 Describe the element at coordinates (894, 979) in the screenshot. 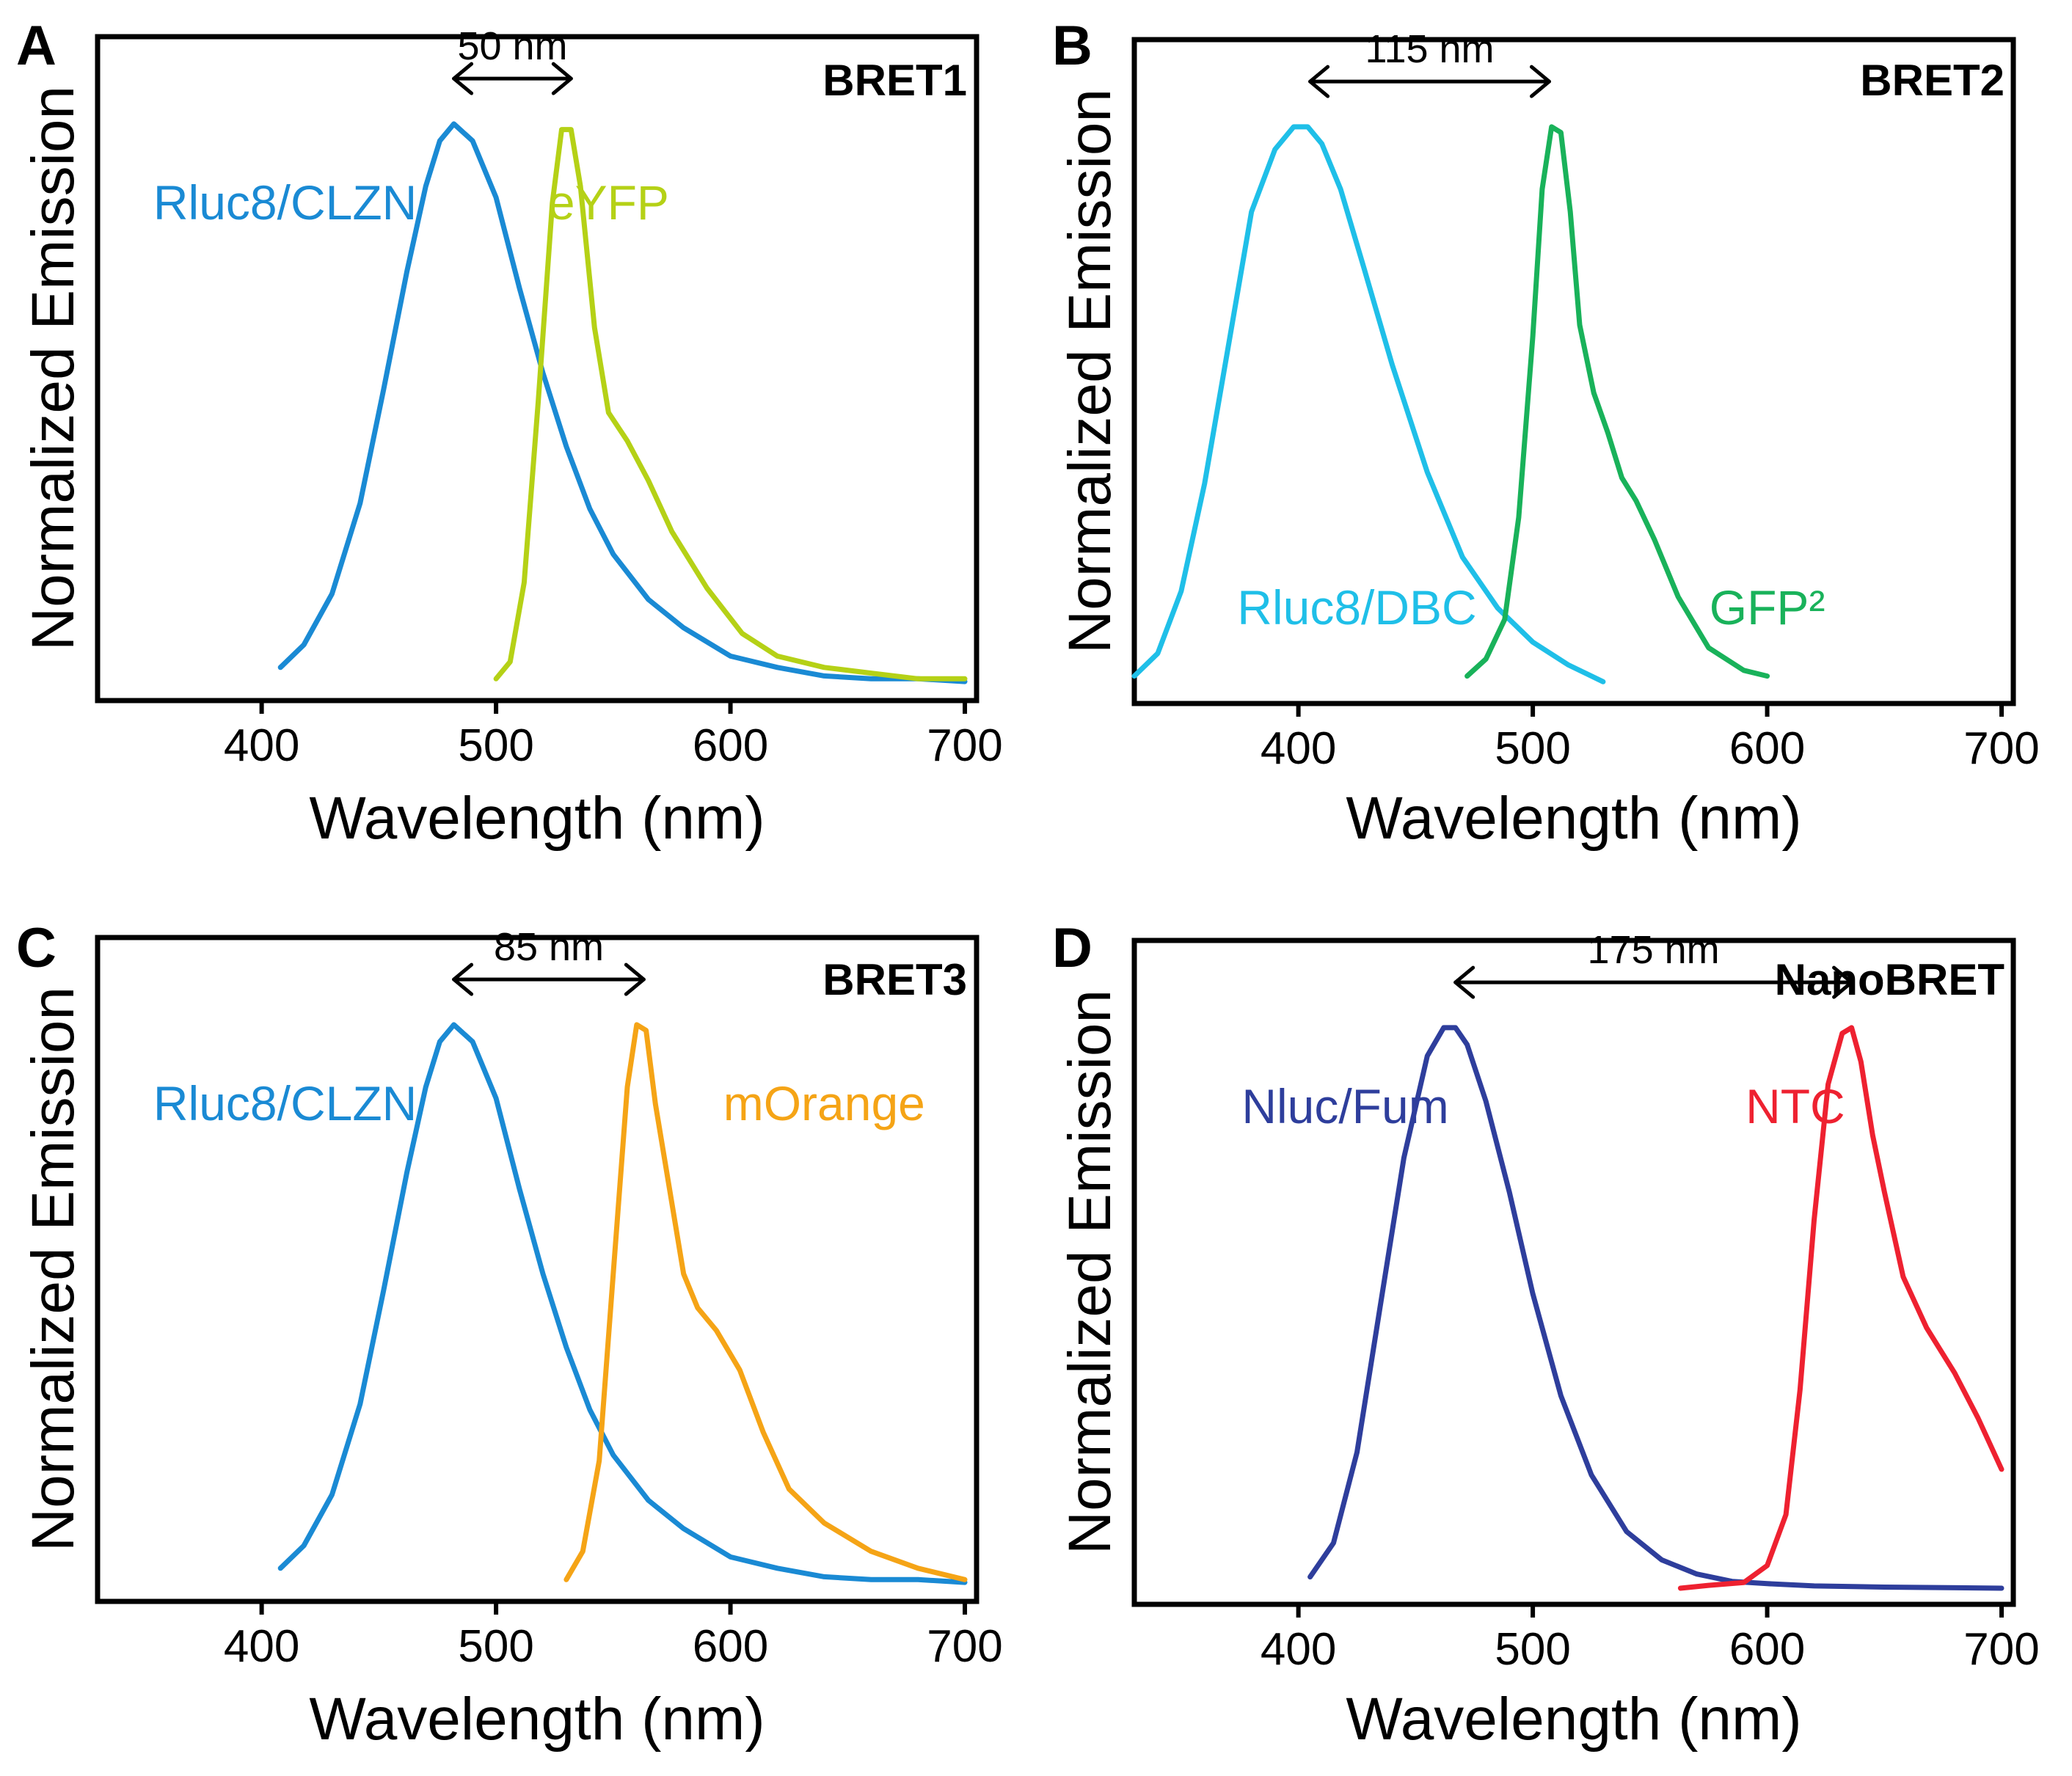

I see `chart-title: BRET3` at that location.